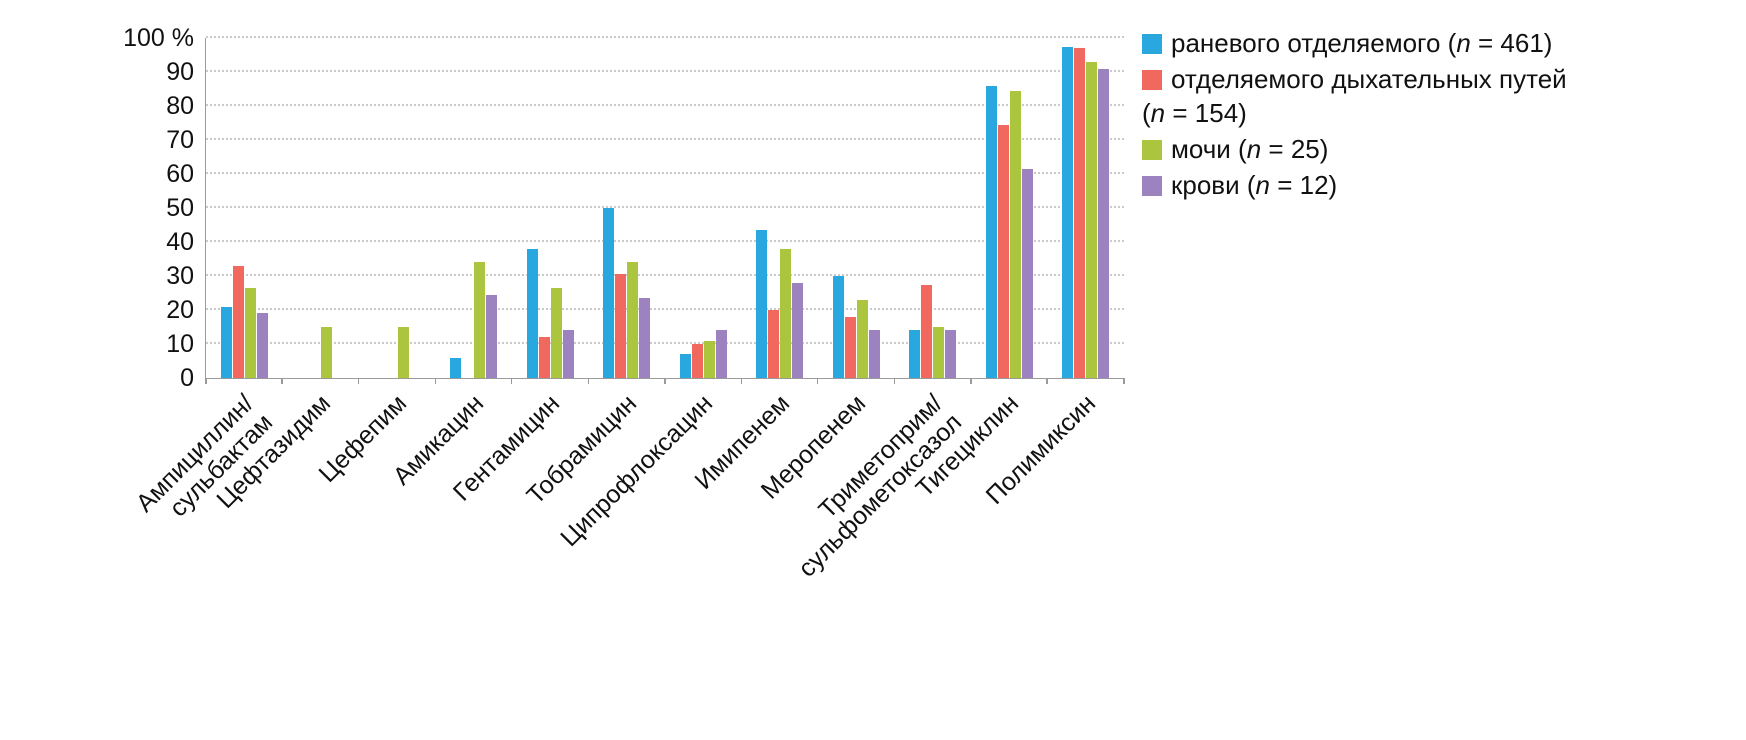 The height and width of the screenshot is (740, 1746). I want to click on y-tick-label: 70, so click(180, 140).